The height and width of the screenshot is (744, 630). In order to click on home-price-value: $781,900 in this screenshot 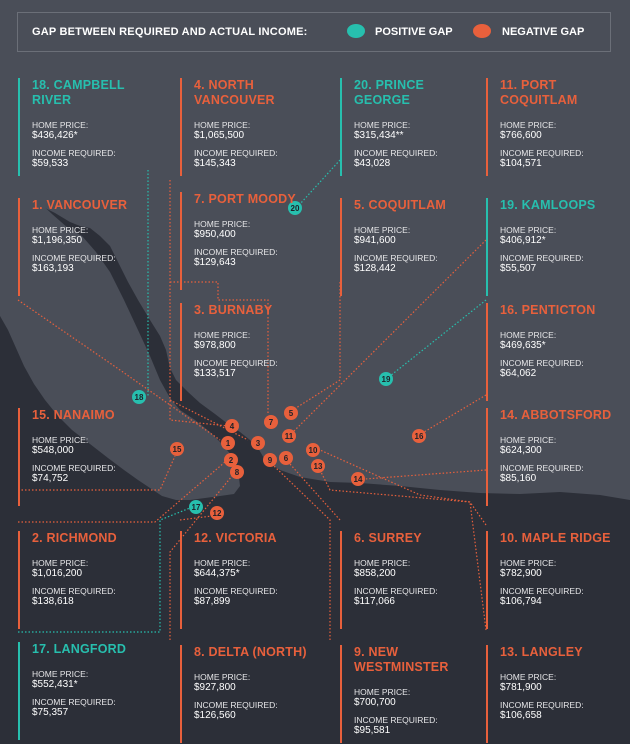, I will do `click(521, 687)`.